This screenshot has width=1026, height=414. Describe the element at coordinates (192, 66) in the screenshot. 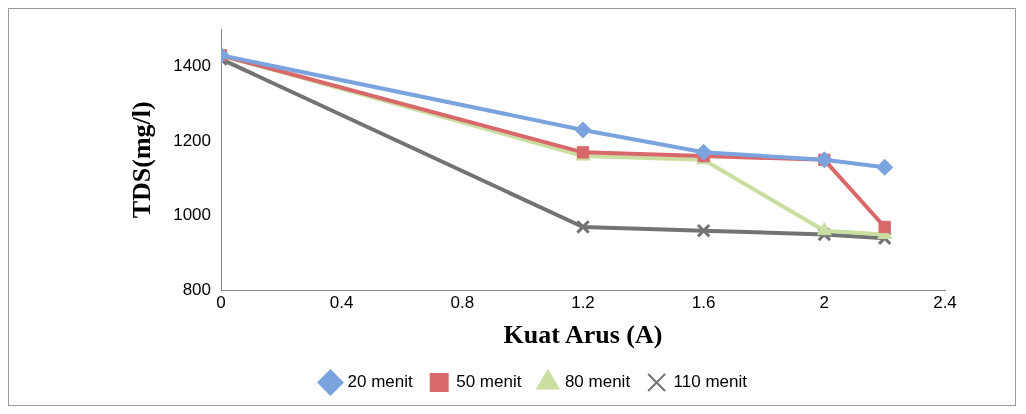

I see `y-tick-label: 1400` at that location.